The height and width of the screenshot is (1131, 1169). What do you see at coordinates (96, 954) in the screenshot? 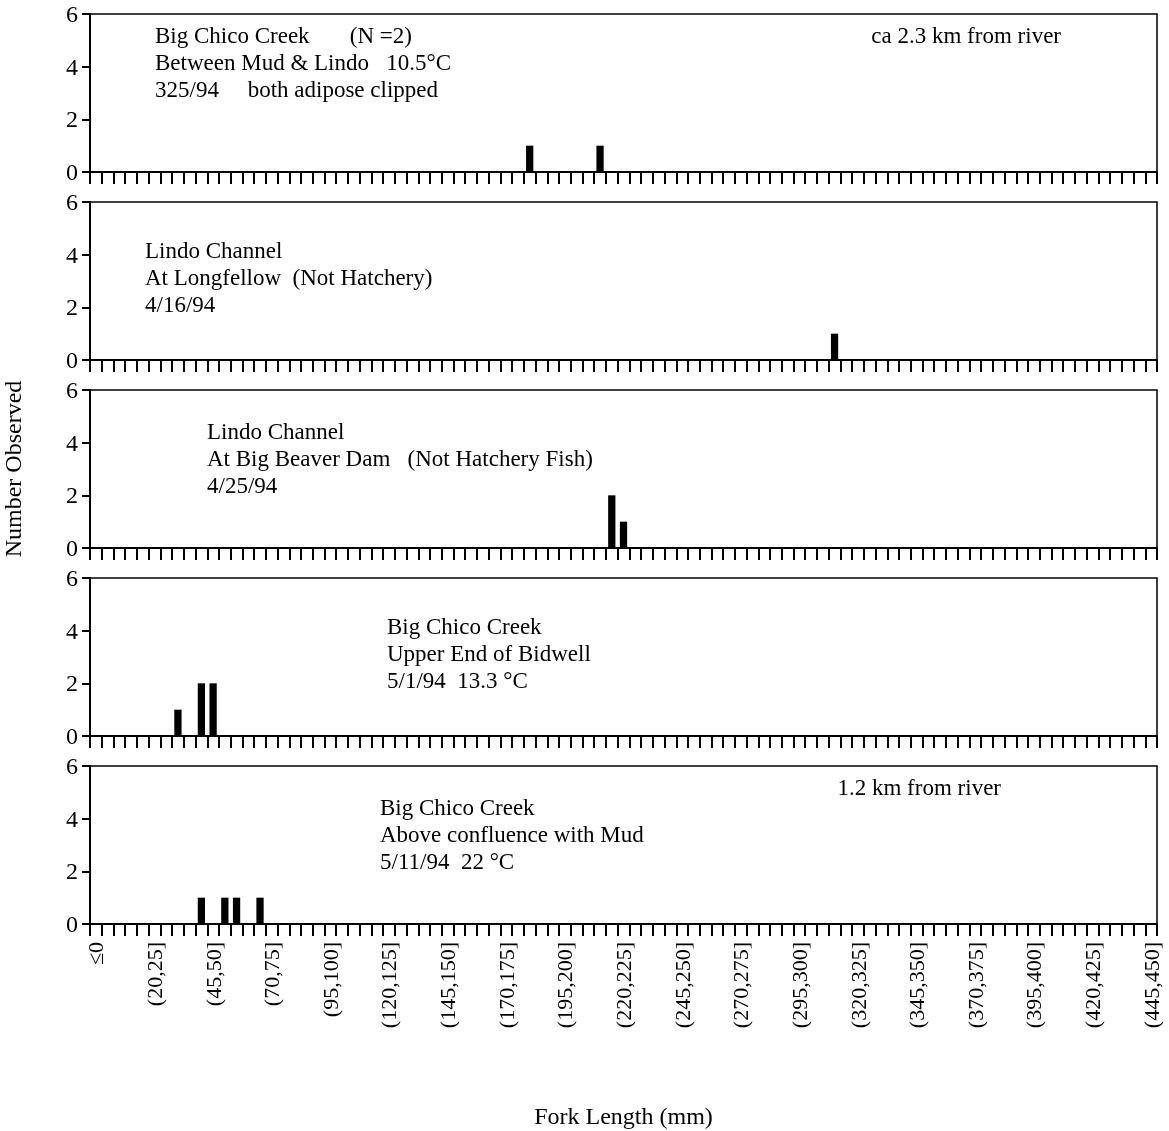
I see `x-tick-label: ≤0` at bounding box center [96, 954].